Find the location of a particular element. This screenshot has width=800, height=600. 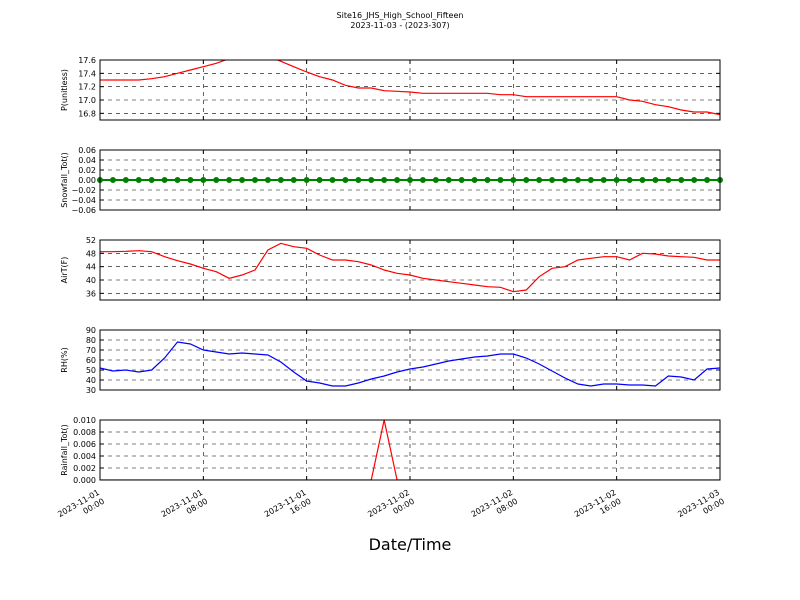

y-axis-label: P(unitless) is located at coordinates (64, 90).